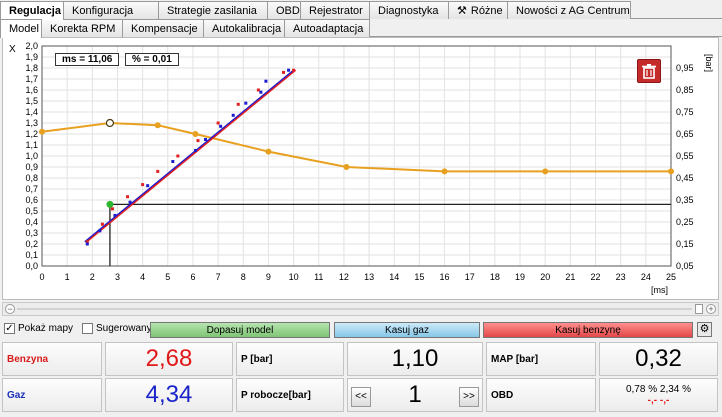  I want to click on y-tick-label: 1,5, so click(31, 101).